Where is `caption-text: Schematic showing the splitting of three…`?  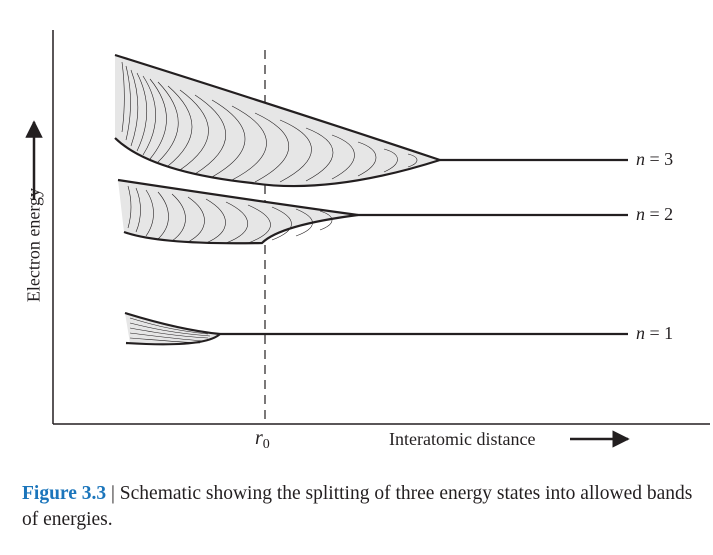 caption-text: Schematic showing the splitting of three… is located at coordinates (357, 506).